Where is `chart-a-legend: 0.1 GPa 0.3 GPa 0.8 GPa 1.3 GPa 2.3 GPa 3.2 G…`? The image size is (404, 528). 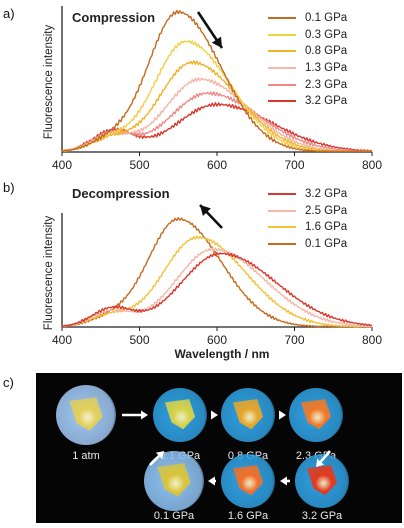
chart-a-legend: 0.1 GPa 0.3 GPa 0.8 GPa 1.3 GPa 2.3 GPa 3.2 G… is located at coordinates (307, 60).